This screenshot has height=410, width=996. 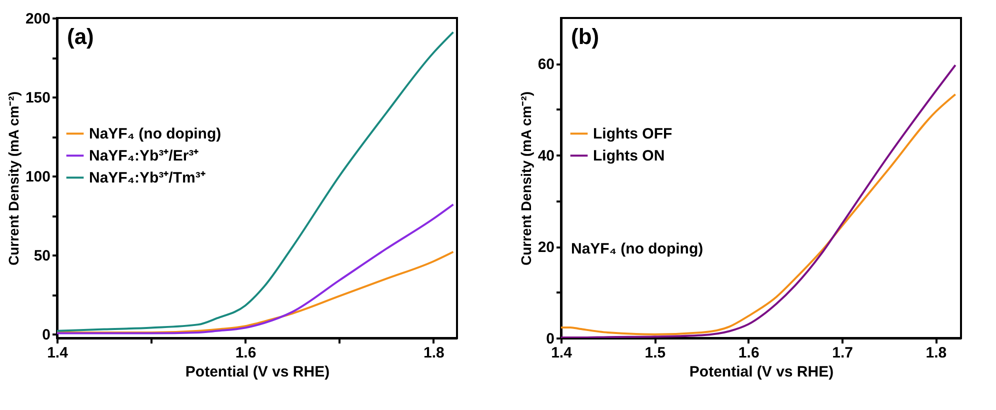 What do you see at coordinates (546, 247) in the screenshot?
I see `y-tick-label: 20` at bounding box center [546, 247].